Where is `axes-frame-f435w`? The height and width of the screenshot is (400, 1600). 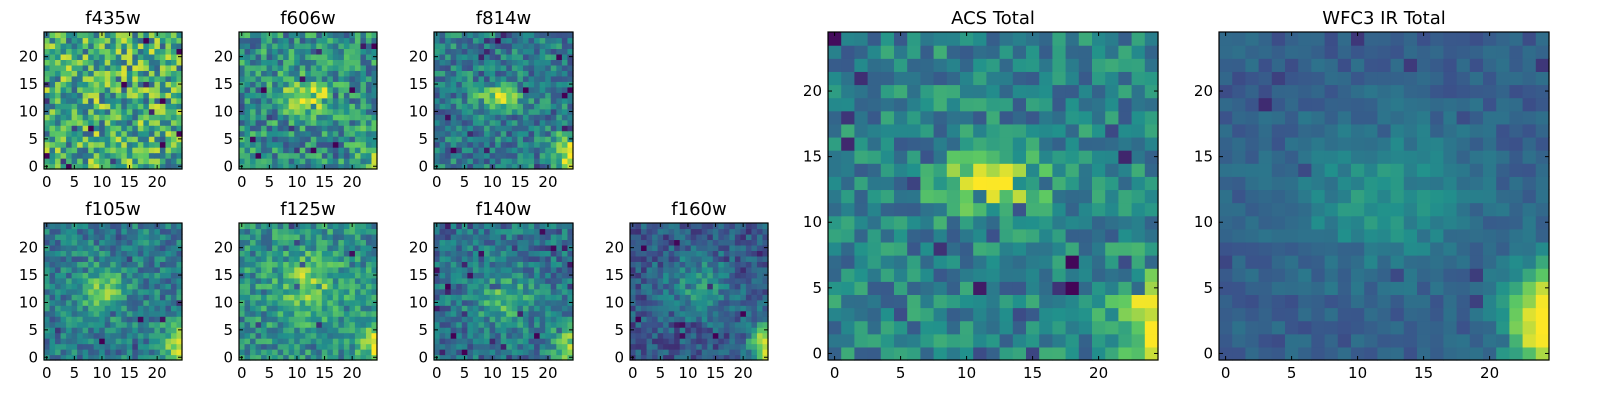
axes-frame-f435w is located at coordinates (113, 100).